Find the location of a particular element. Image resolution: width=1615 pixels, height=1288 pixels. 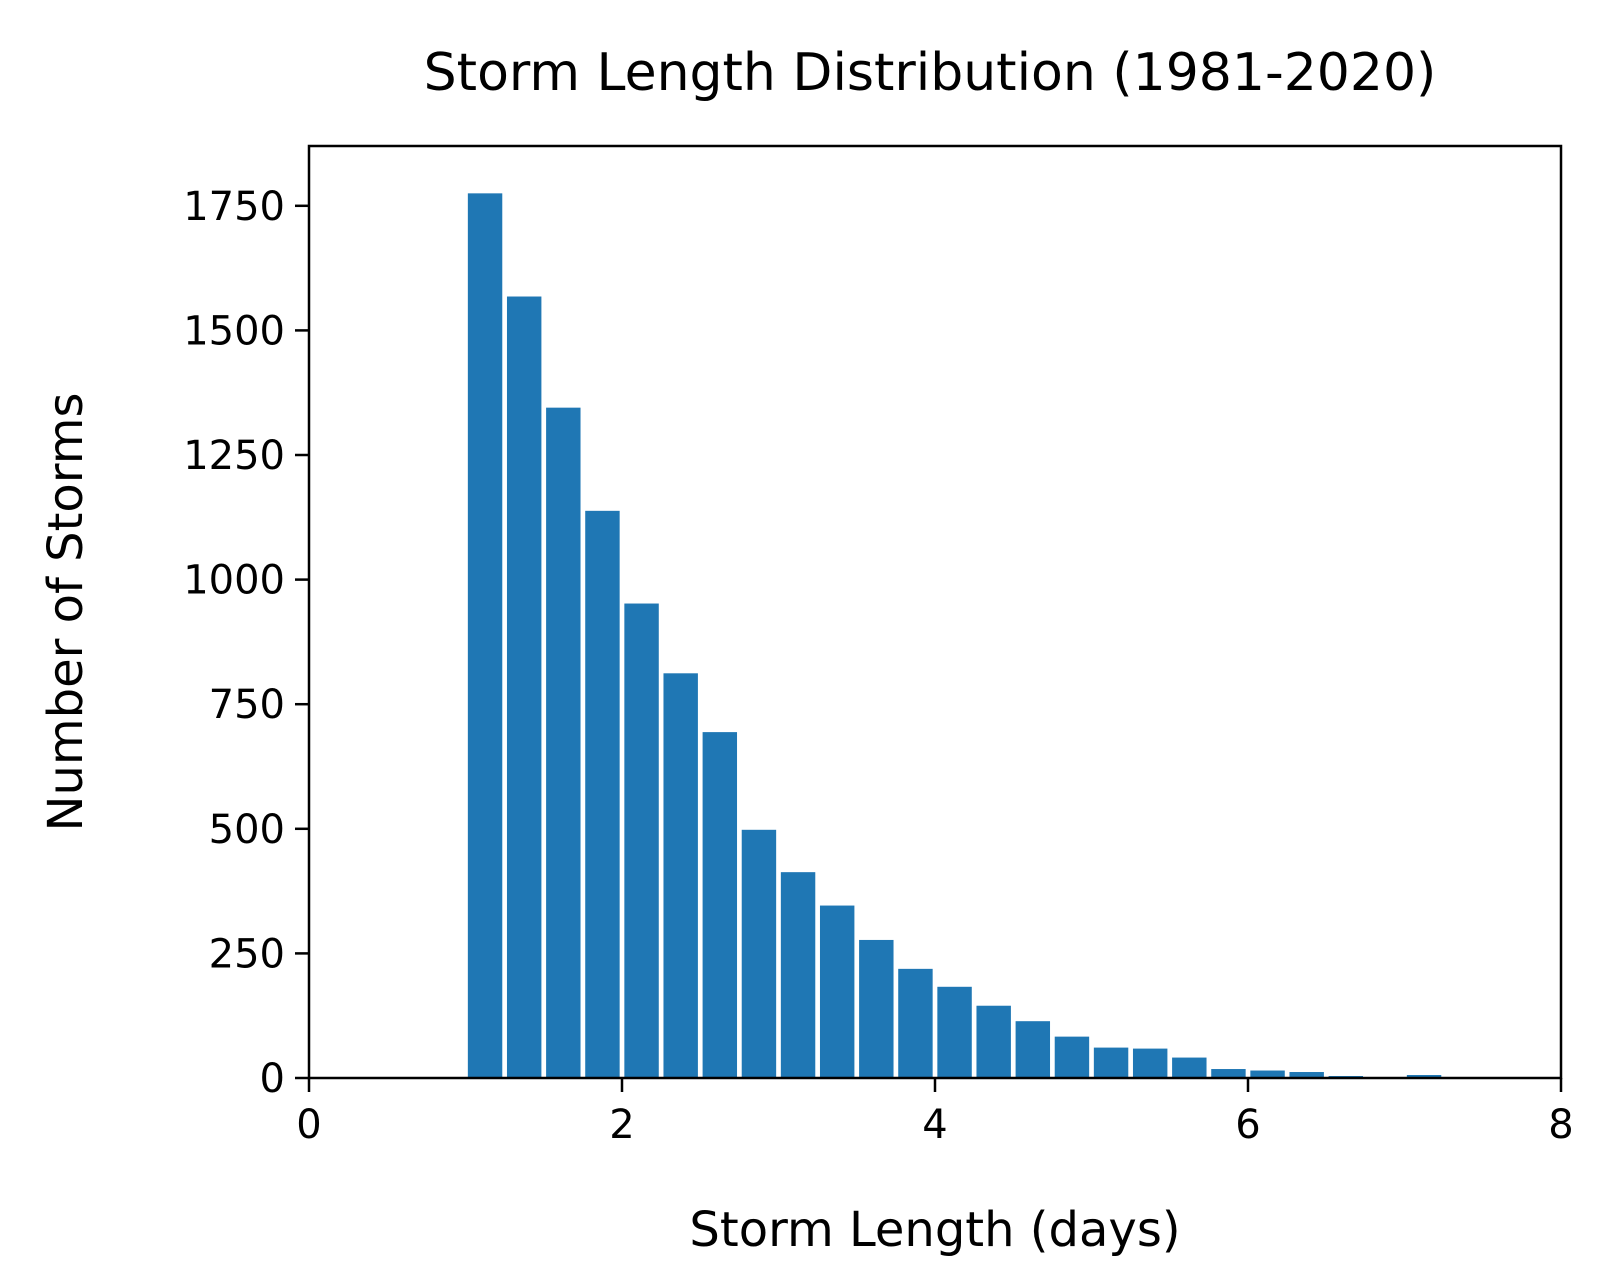

x-tick-label-2: 4 is located at coordinates (934, 1125).